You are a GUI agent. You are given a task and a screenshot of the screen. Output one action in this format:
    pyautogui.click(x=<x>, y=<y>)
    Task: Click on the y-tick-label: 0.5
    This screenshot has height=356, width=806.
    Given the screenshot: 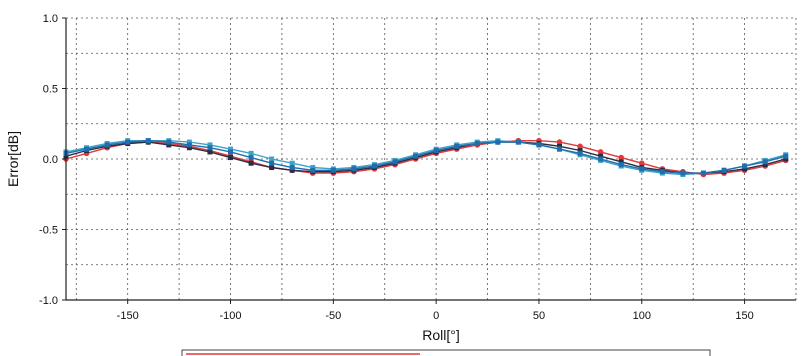 What is the action you would take?
    pyautogui.click(x=50, y=90)
    